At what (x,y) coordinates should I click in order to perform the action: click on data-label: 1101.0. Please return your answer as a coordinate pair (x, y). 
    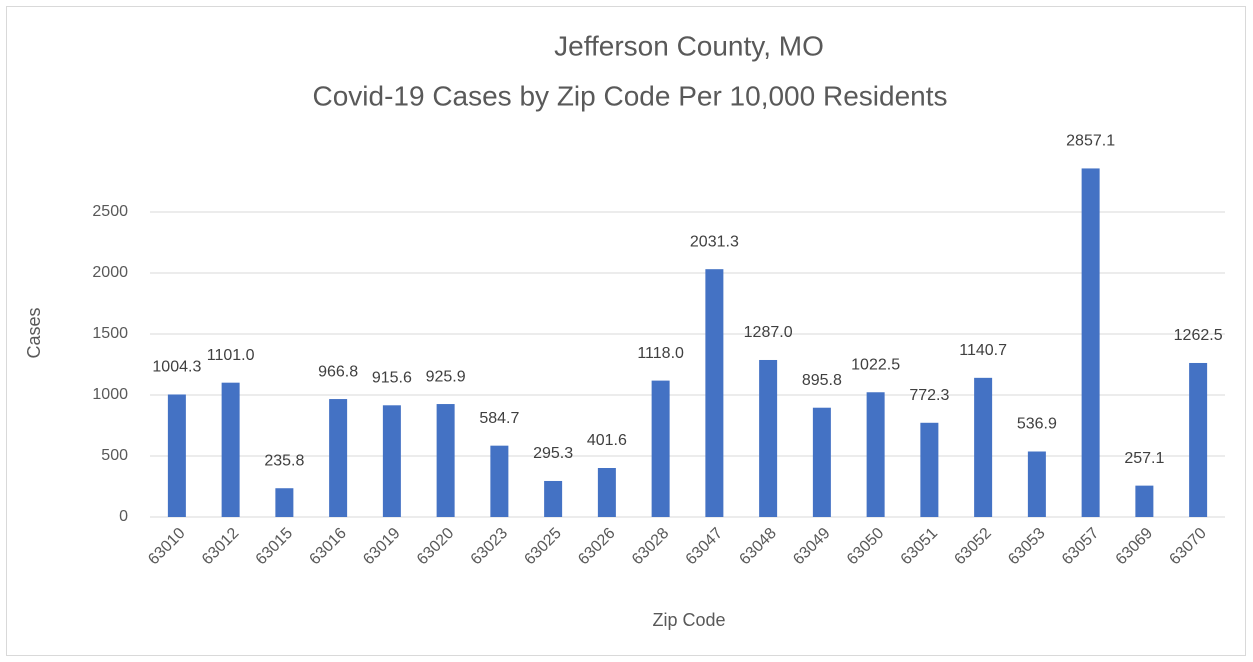
    Looking at the image, I should click on (231, 355).